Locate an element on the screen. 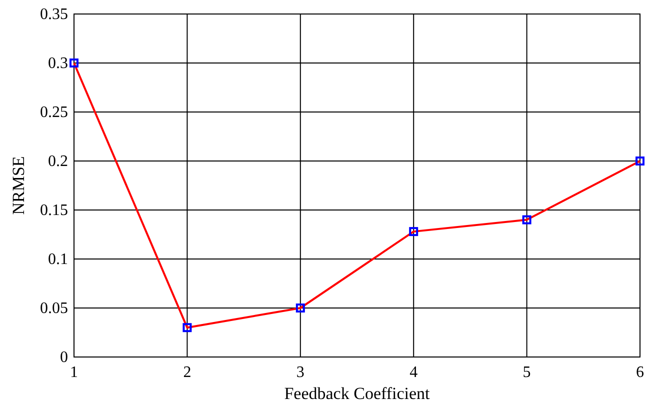 Image resolution: width=654 pixels, height=405 pixels. x-tick-label: 4 is located at coordinates (414, 372).